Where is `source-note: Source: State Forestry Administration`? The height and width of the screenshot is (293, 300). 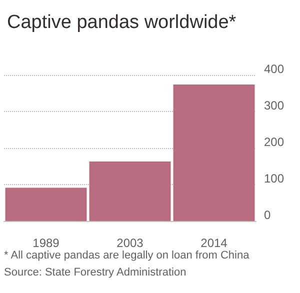 source-note: Source: State Forestry Administration is located at coordinates (95, 272).